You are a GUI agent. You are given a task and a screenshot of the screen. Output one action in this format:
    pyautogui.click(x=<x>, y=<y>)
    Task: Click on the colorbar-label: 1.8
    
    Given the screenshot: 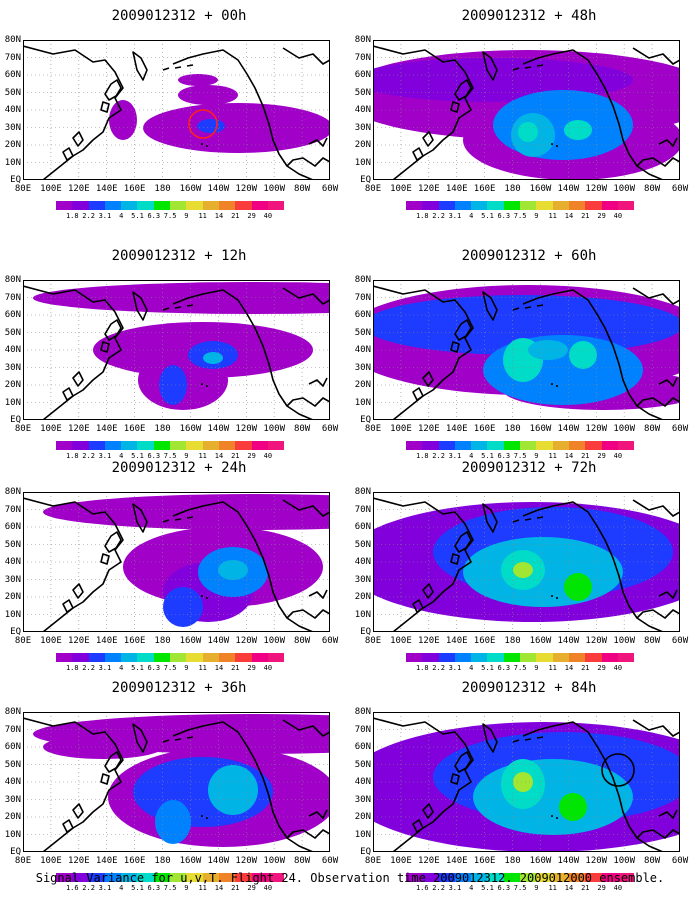 What is the action you would take?
    pyautogui.click(x=72, y=456)
    